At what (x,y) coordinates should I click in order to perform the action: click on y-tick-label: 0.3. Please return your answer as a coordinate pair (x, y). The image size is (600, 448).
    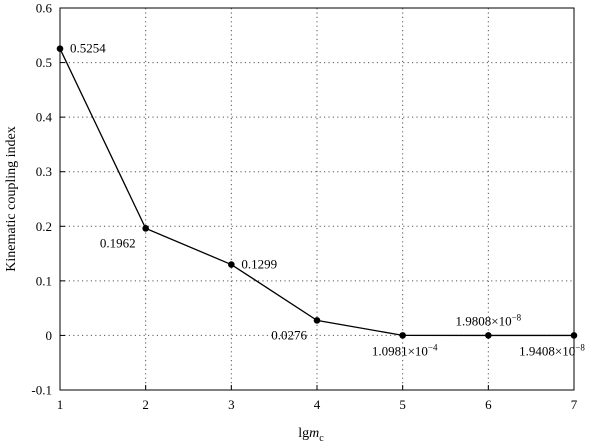
    Looking at the image, I should click on (44, 171).